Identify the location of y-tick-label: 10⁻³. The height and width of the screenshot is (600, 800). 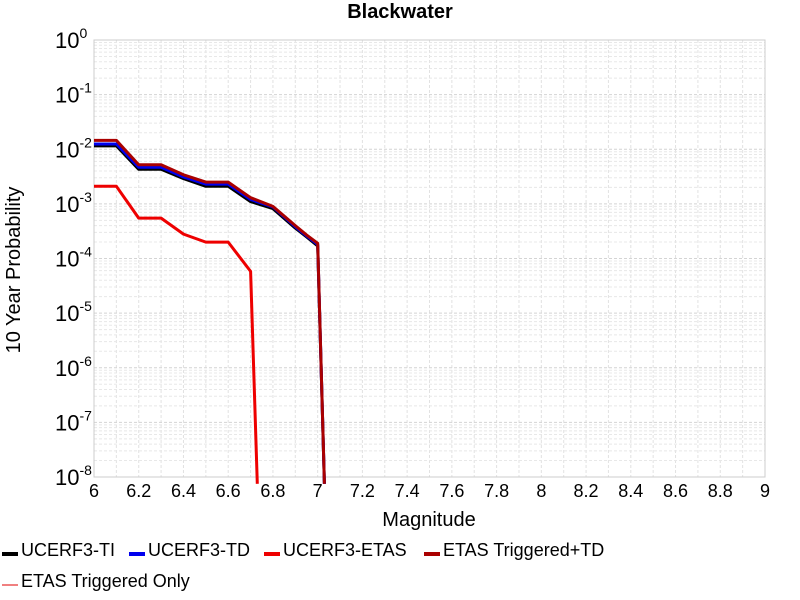
(73, 203).